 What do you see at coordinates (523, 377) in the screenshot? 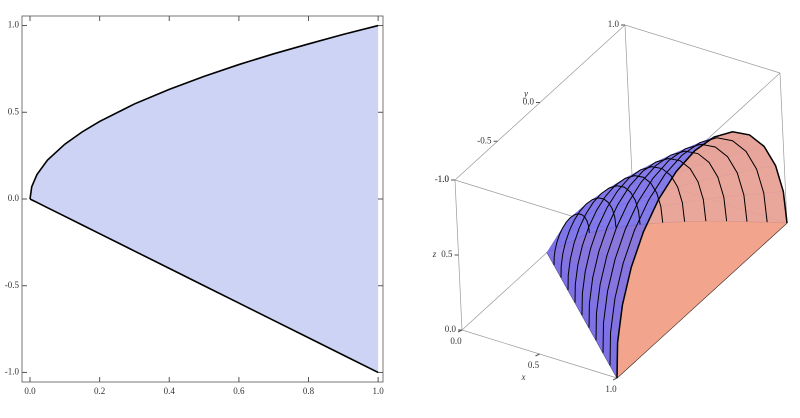
I see `x-axis-label: x` at bounding box center [523, 377].